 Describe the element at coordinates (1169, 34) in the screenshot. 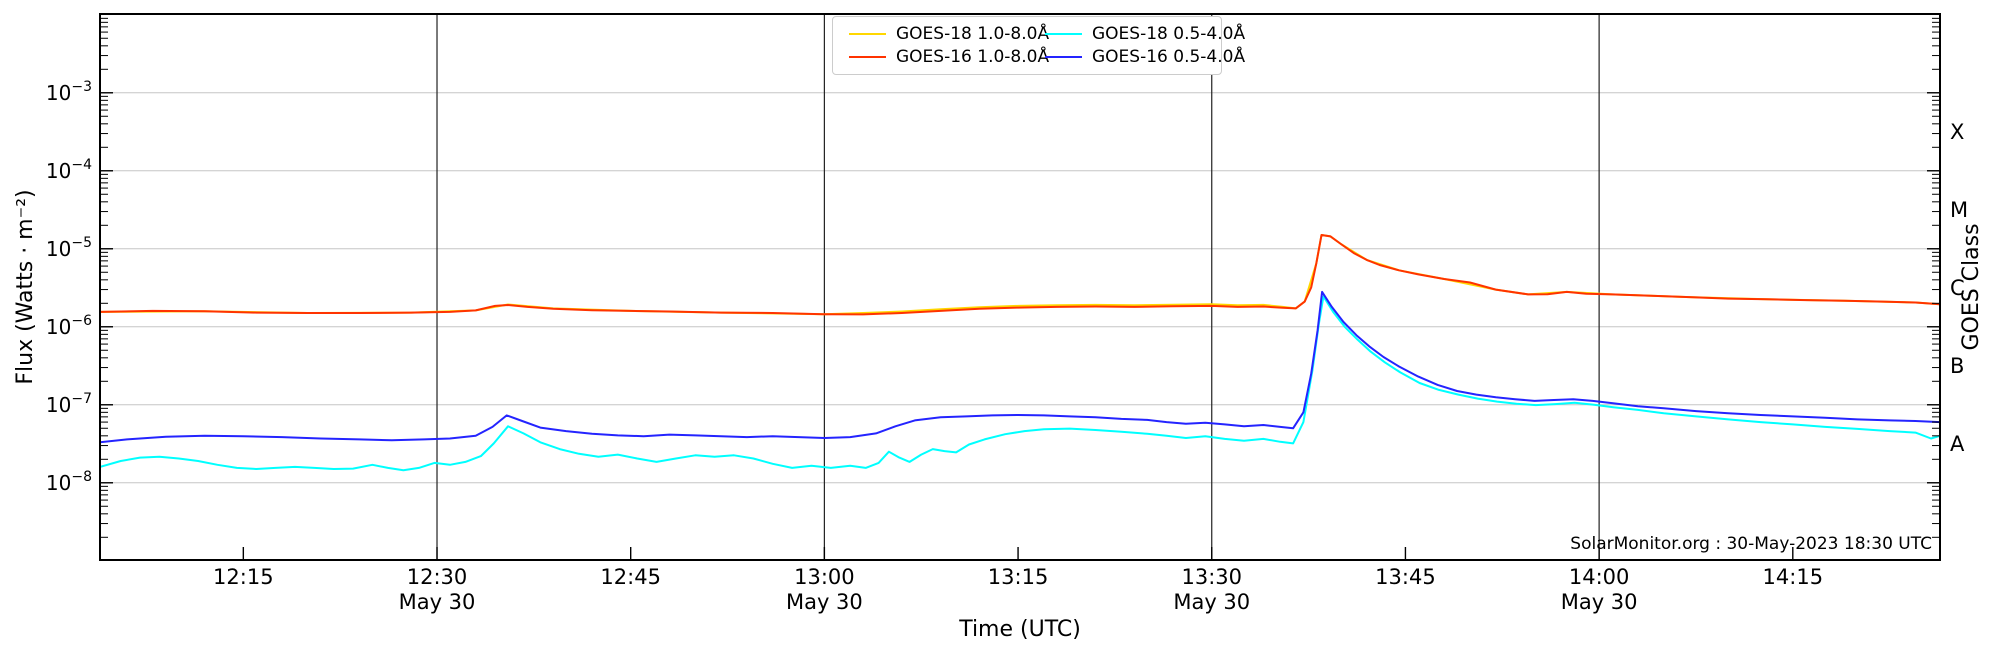

I see `legend-entry-label: GOES-18 0.5-4.0Å` at that location.